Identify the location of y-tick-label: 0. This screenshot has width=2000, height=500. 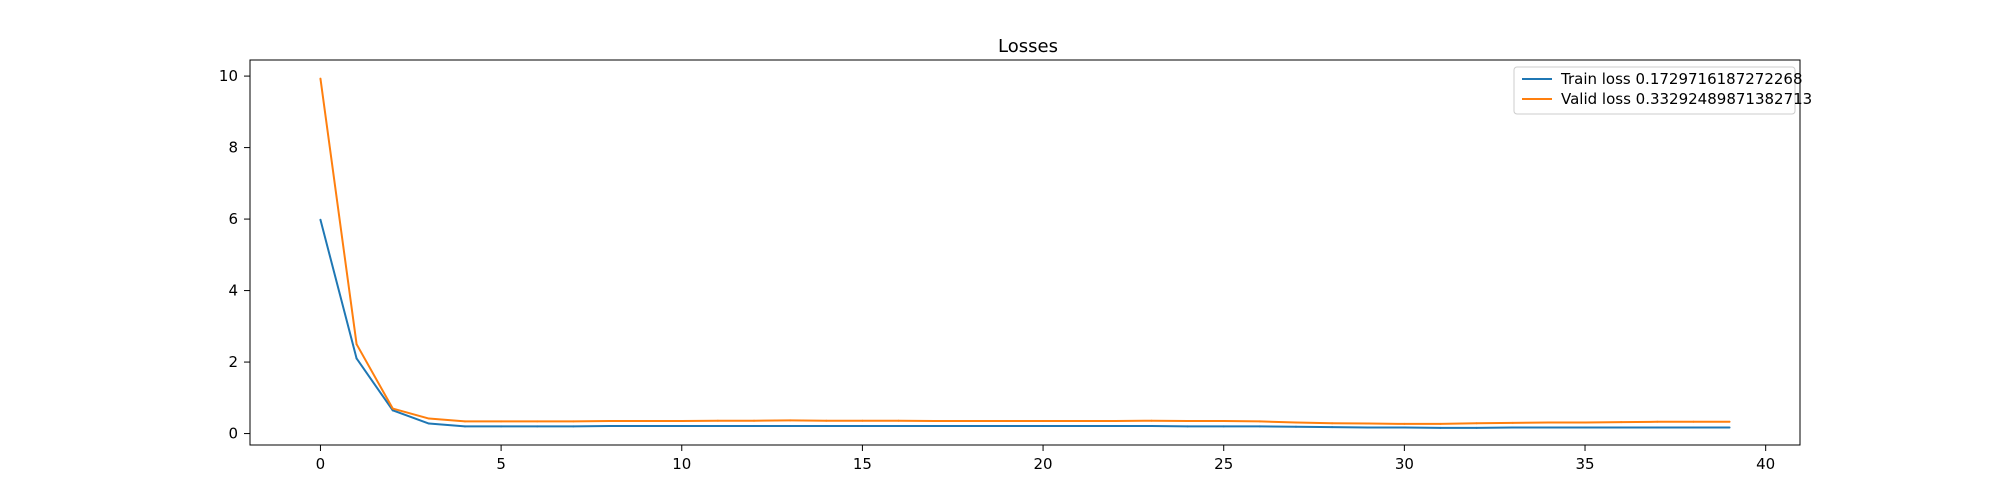
(233, 434).